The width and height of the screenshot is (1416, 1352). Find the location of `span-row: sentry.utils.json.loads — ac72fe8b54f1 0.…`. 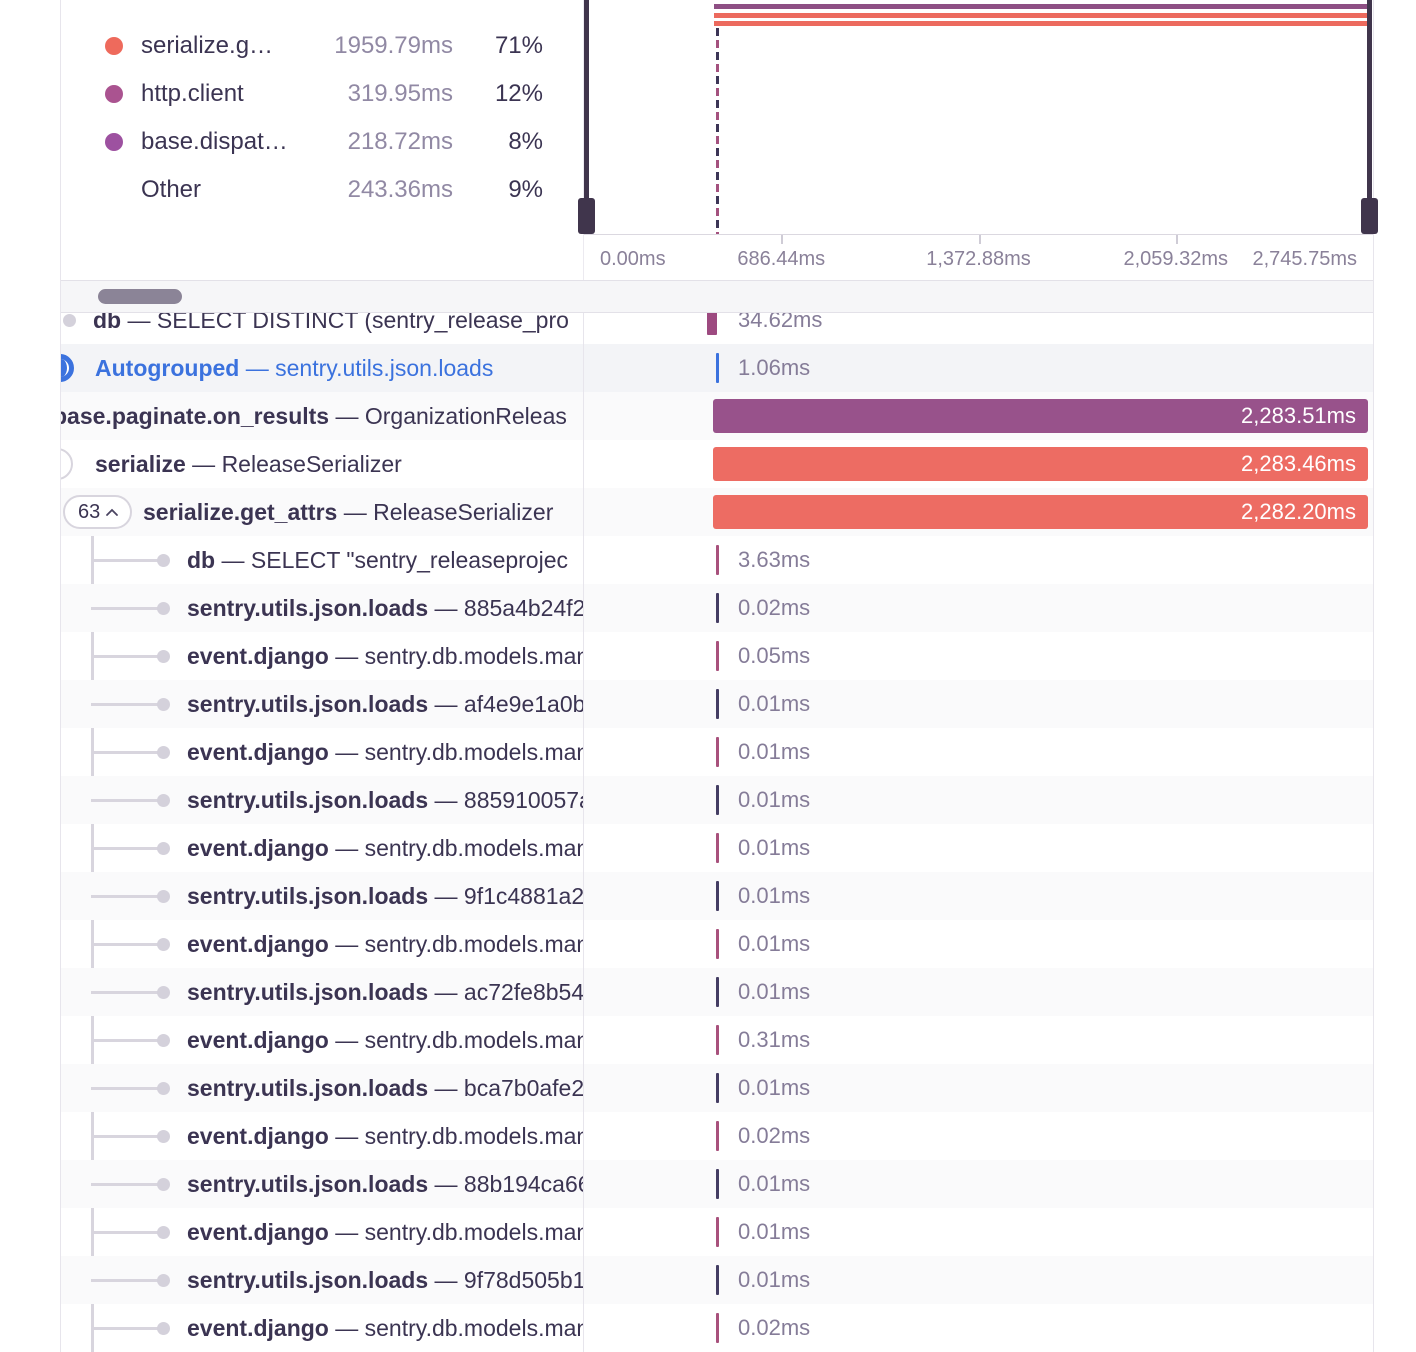

span-row: sentry.utils.json.loads — ac72fe8b54f1 0.… is located at coordinates (717, 992).